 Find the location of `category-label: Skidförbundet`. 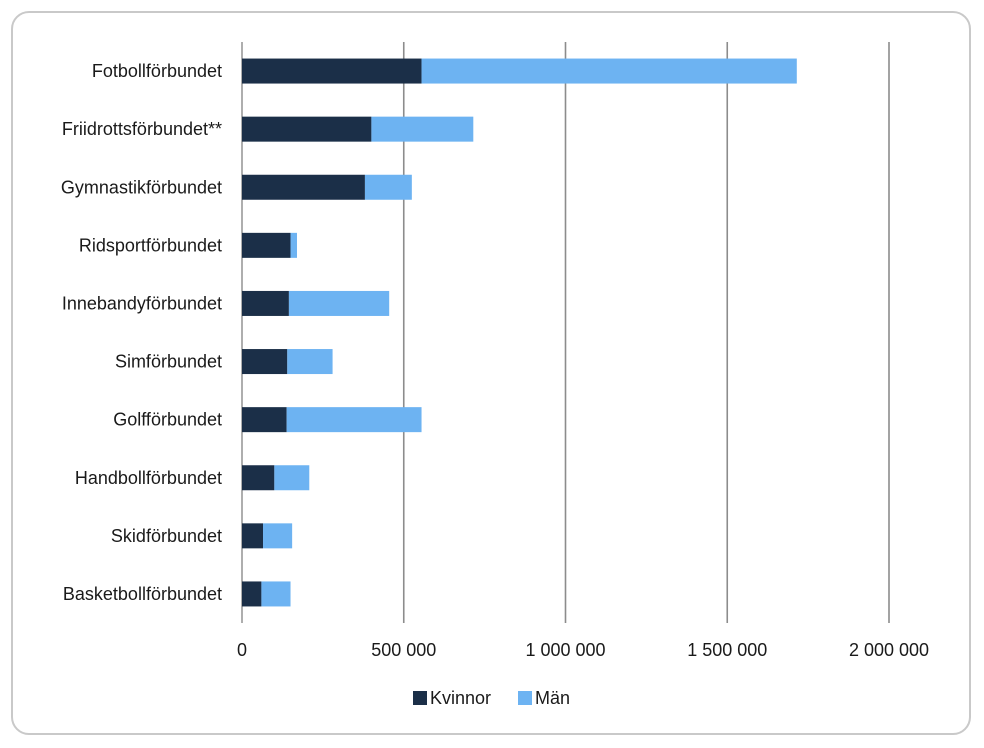

category-label: Skidförbundet is located at coordinates (166, 536).